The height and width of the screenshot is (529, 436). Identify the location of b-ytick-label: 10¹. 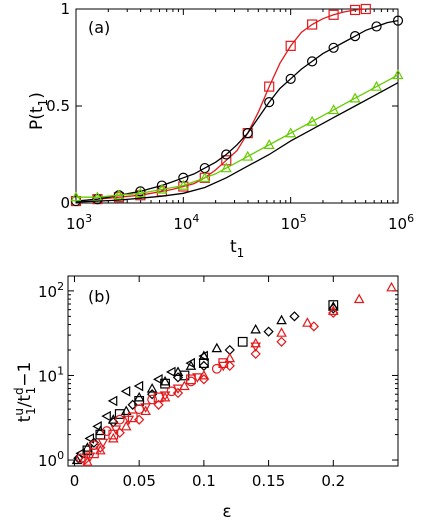
(51, 374).